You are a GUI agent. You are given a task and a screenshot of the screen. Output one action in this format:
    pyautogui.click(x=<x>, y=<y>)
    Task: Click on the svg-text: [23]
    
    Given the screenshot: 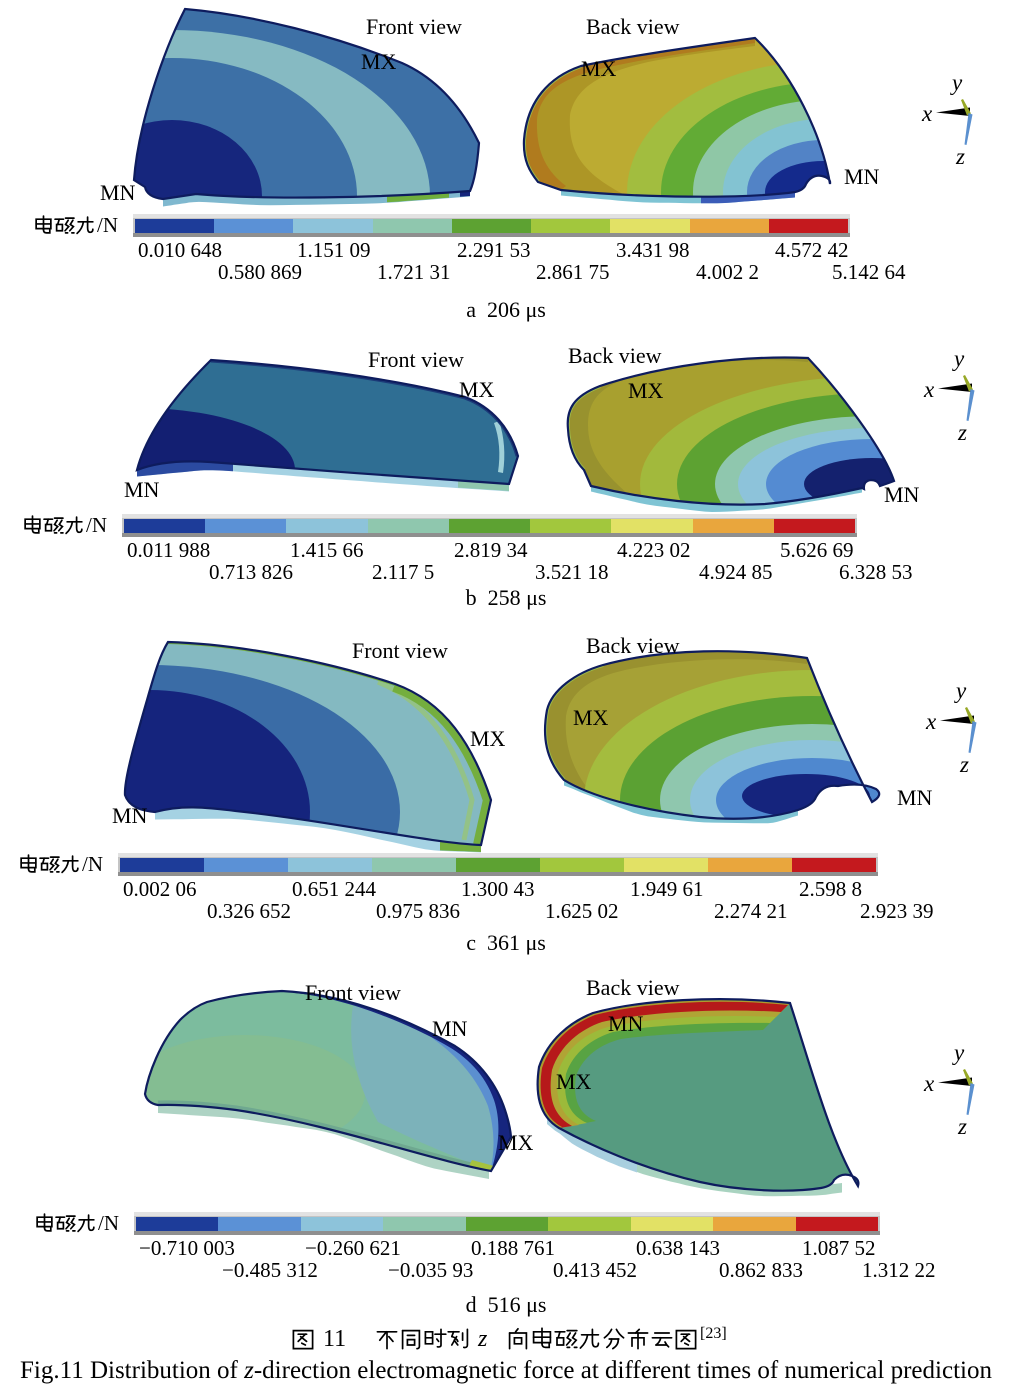 What is the action you would take?
    pyautogui.click(x=713, y=1333)
    